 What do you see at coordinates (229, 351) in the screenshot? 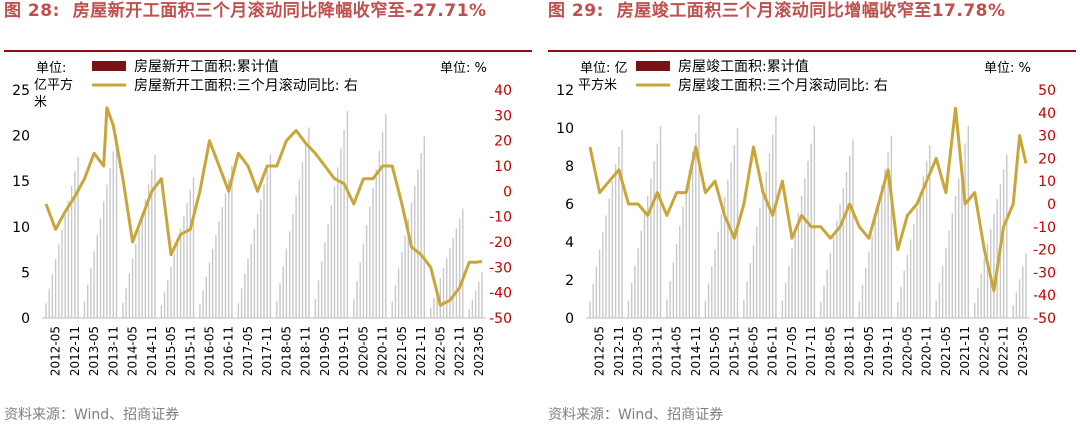
I see `x-axis-tick-label: 2016-11` at bounding box center [229, 351].